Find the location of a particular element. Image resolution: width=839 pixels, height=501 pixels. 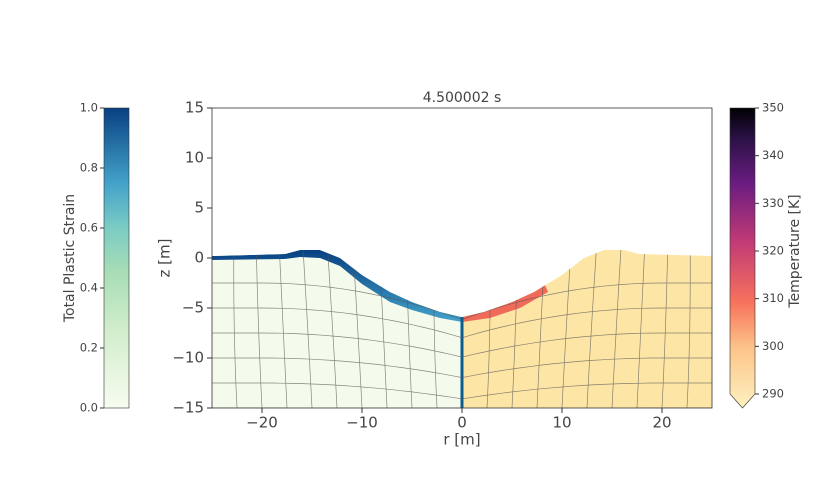

x-axis-label: r [m] is located at coordinates (461, 440).